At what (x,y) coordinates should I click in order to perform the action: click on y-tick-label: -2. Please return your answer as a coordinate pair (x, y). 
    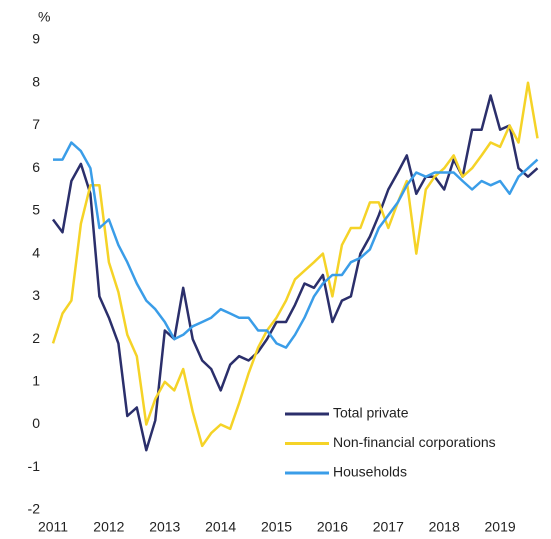
    Looking at the image, I should click on (34, 509).